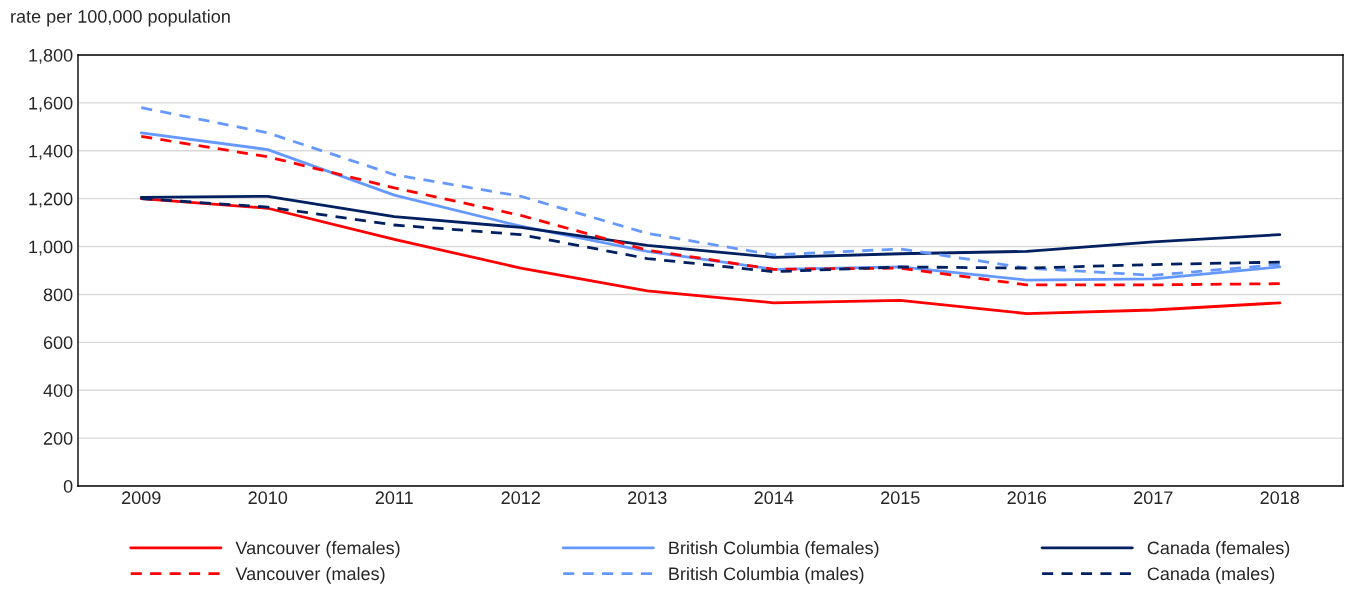 The height and width of the screenshot is (599, 1353). I want to click on legend-label: British Columbia (males), so click(766, 575).